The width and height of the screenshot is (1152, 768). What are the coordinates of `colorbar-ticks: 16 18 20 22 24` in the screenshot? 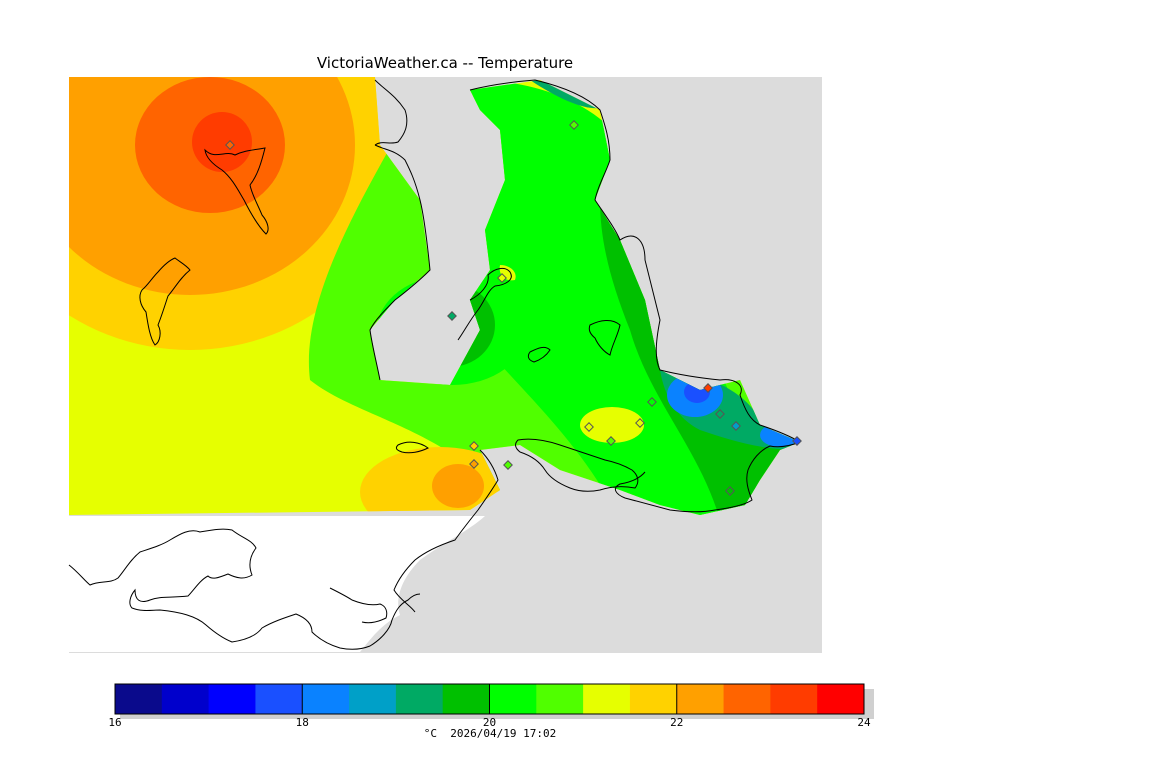 It's located at (489, 706).